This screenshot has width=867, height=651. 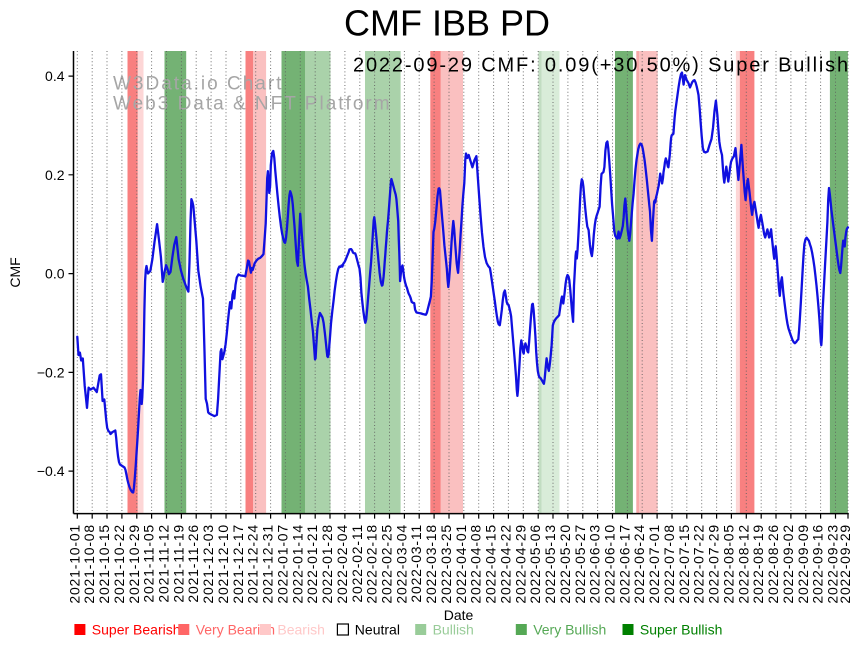 I want to click on svg-text: 2021-12-03, so click(x=208, y=564).